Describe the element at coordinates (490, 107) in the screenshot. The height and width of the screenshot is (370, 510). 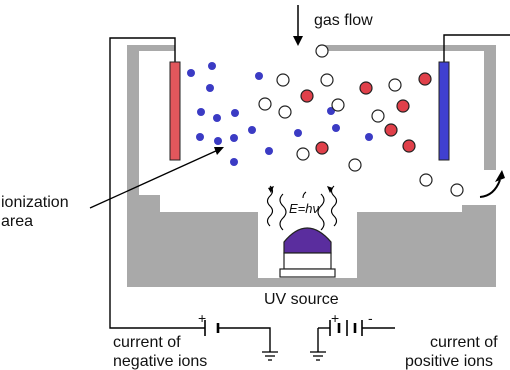
I see `chamber-right-wall` at that location.